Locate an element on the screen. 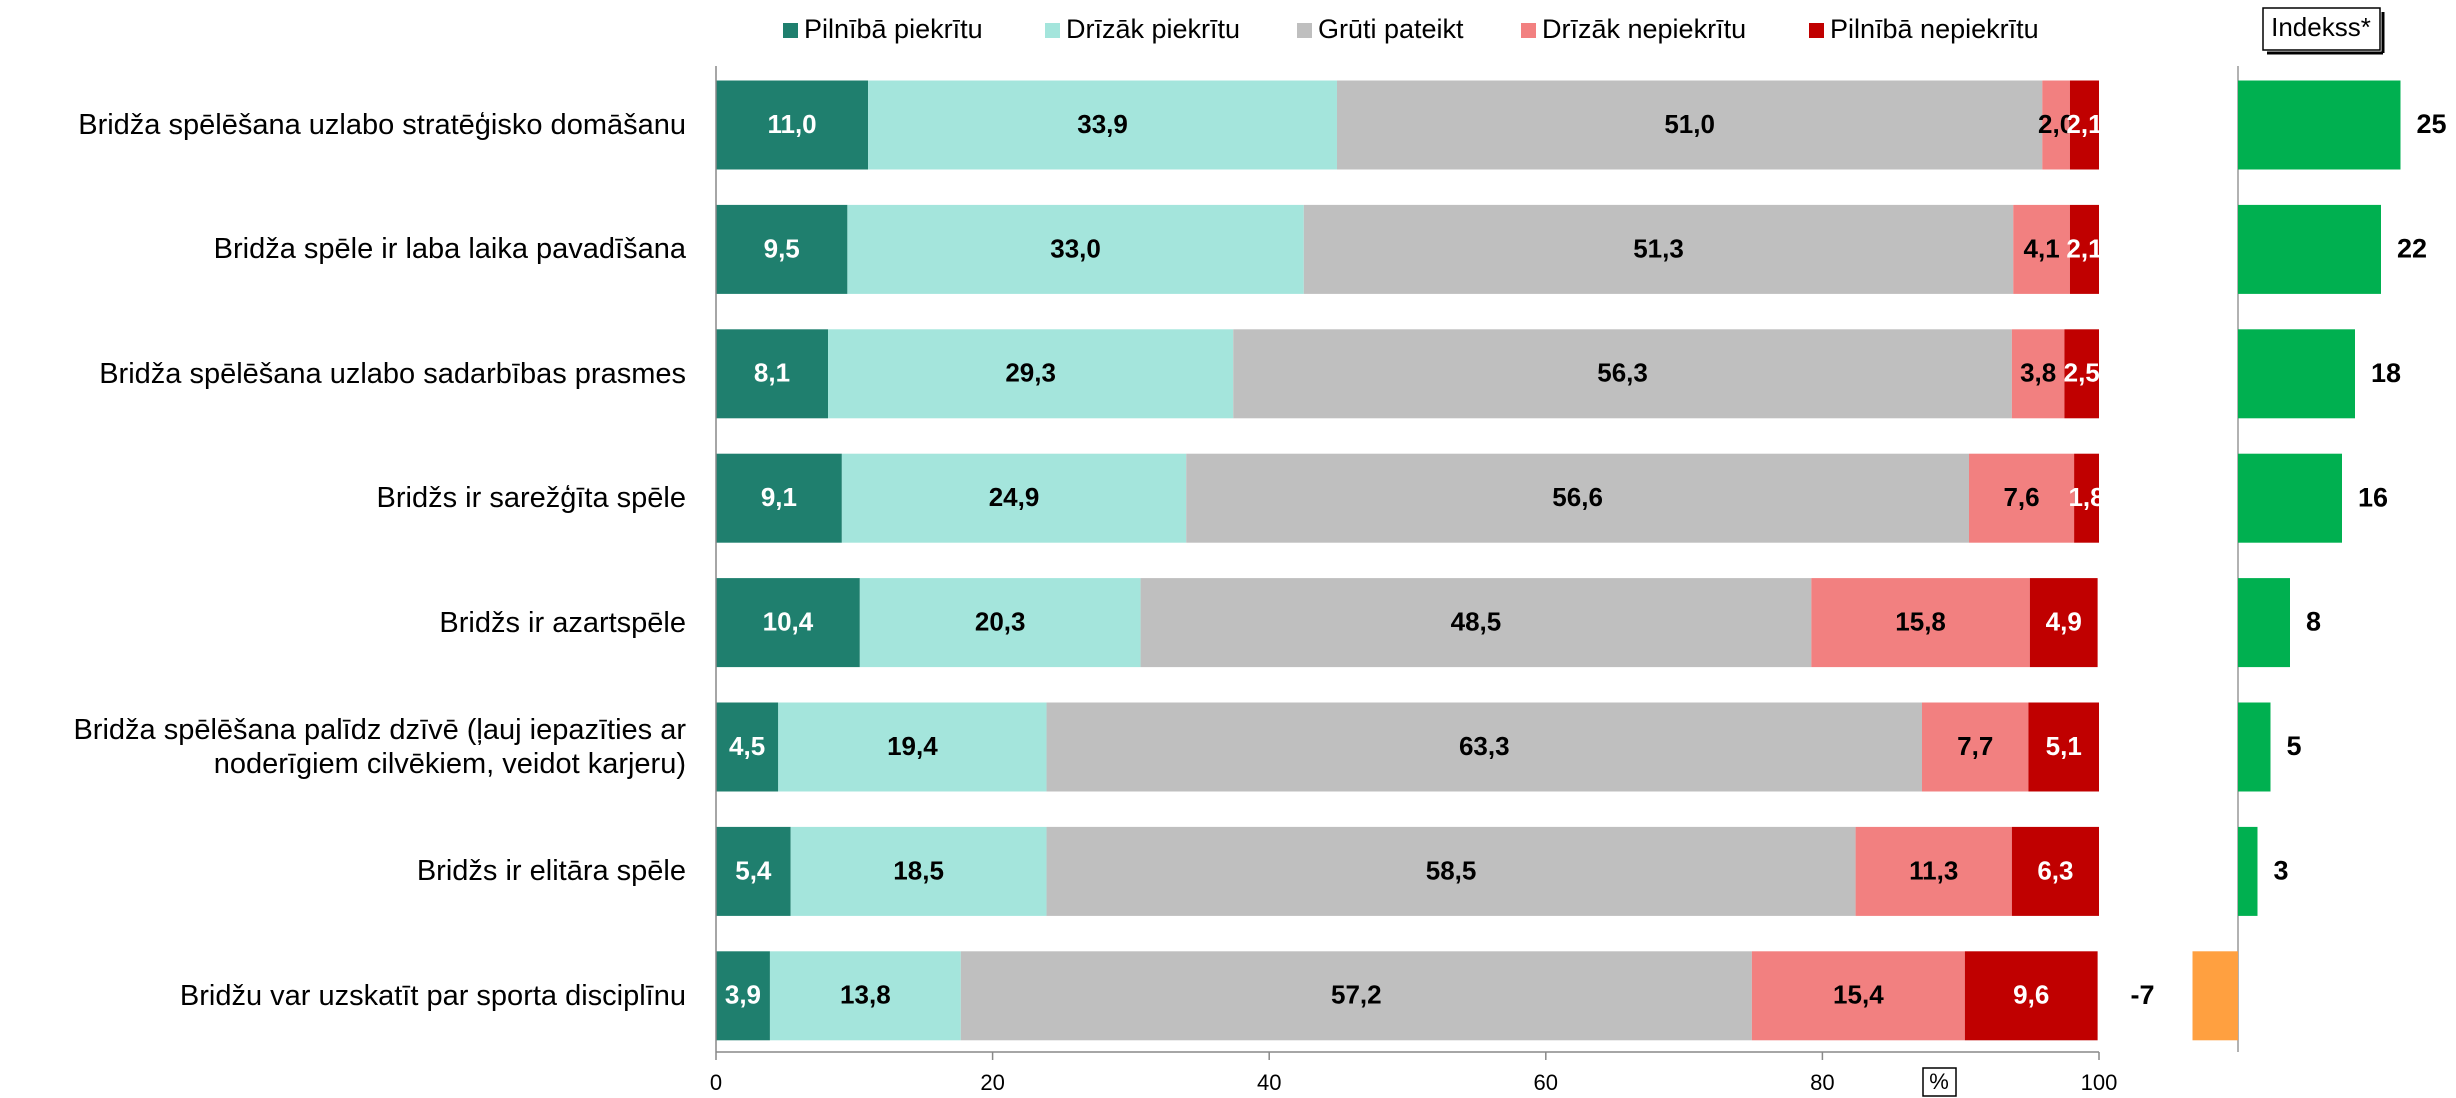 Image resolution: width=2456 pixels, height=1098 pixels. x-label-box is located at coordinates (1939, 1082).